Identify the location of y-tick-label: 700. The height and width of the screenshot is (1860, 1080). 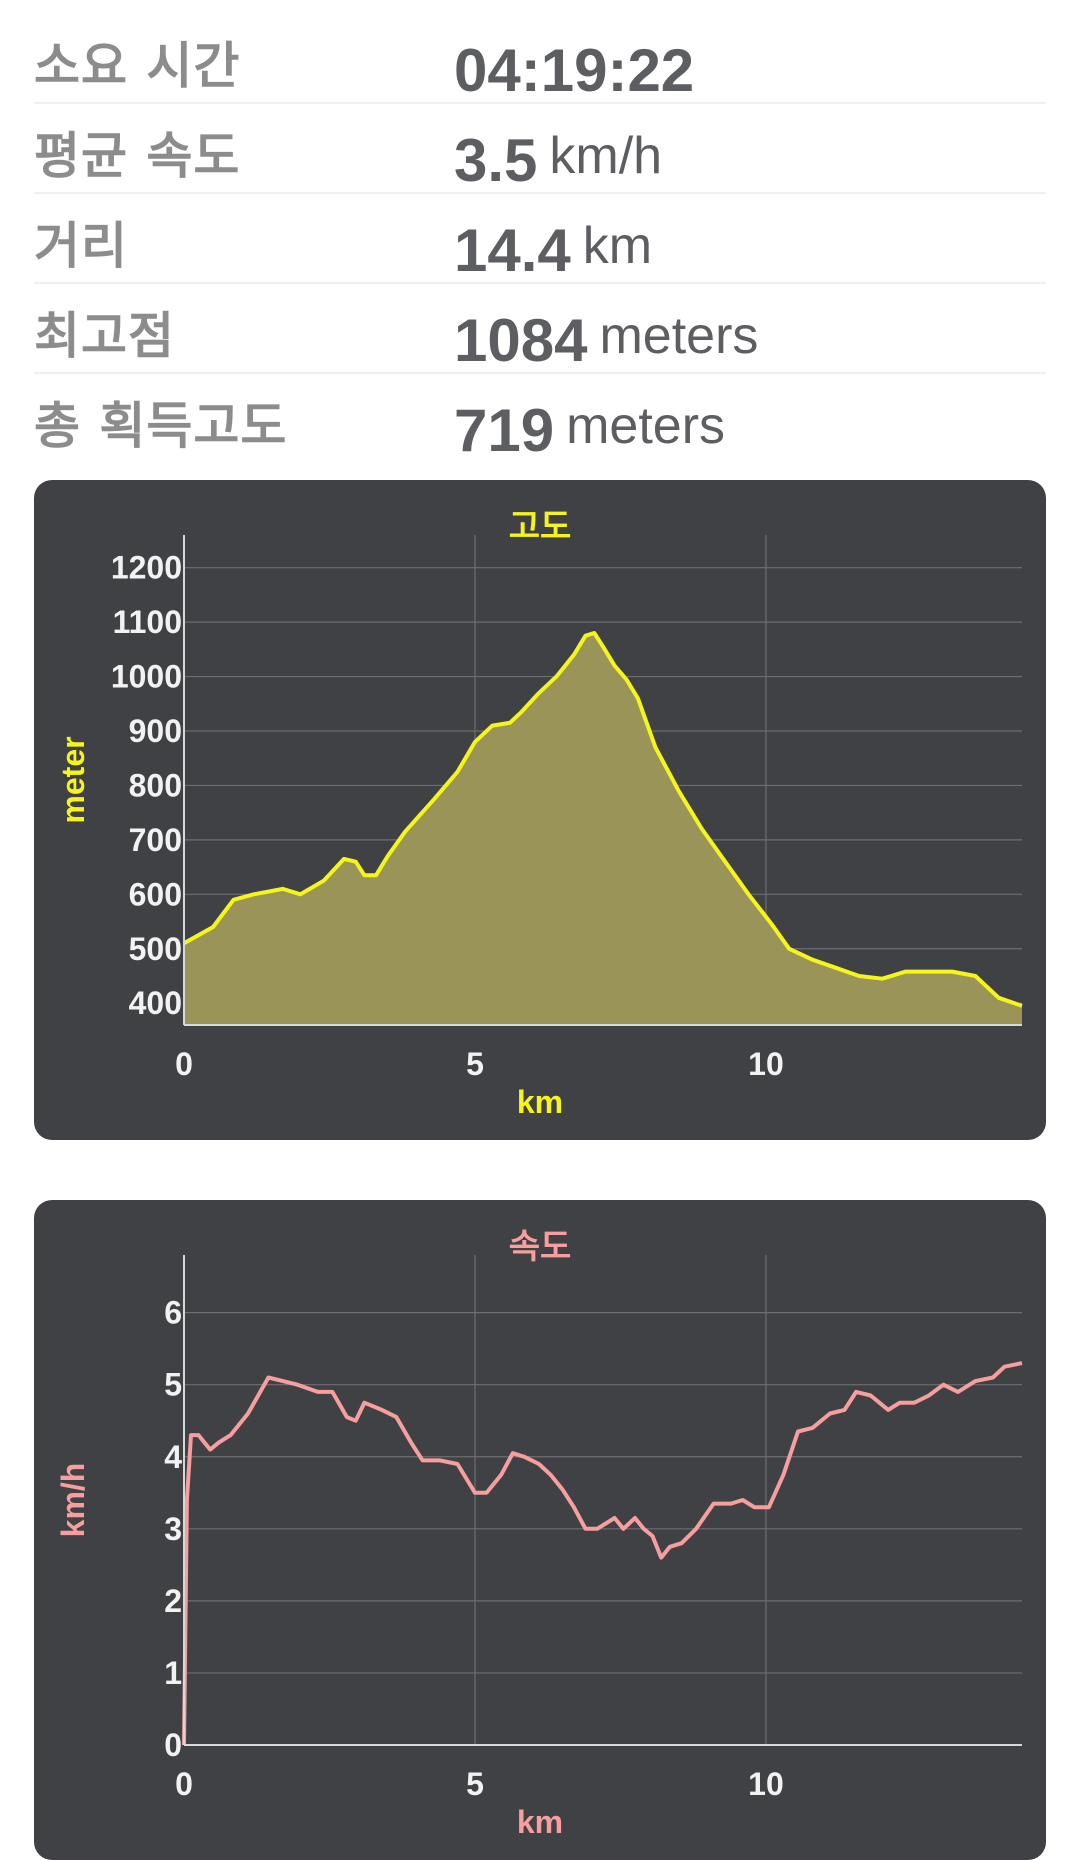
(155, 840).